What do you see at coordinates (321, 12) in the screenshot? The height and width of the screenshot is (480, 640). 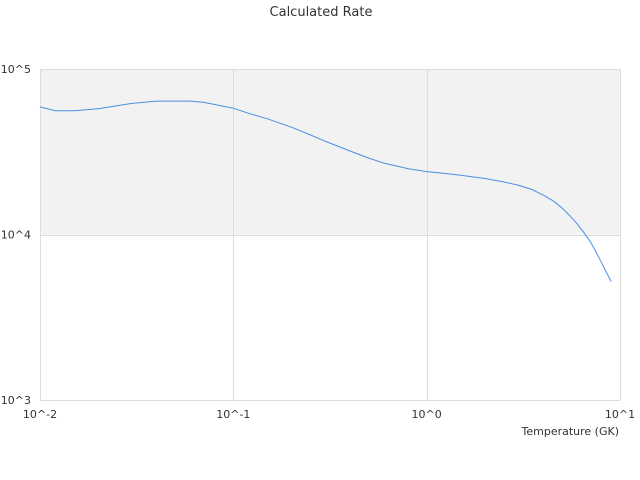 I see `chart-title: Calculated Rate` at bounding box center [321, 12].